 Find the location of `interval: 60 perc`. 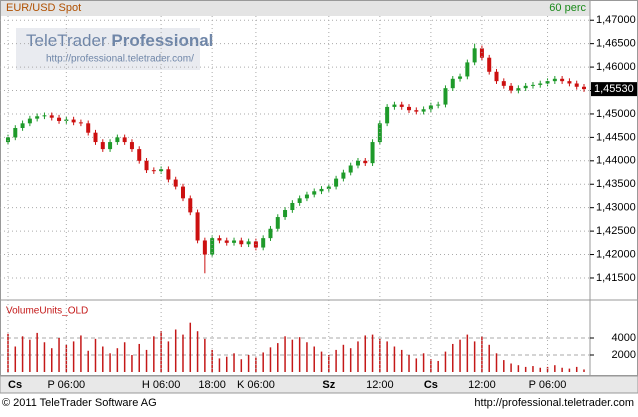

interval: 60 perc is located at coordinates (567, 8).